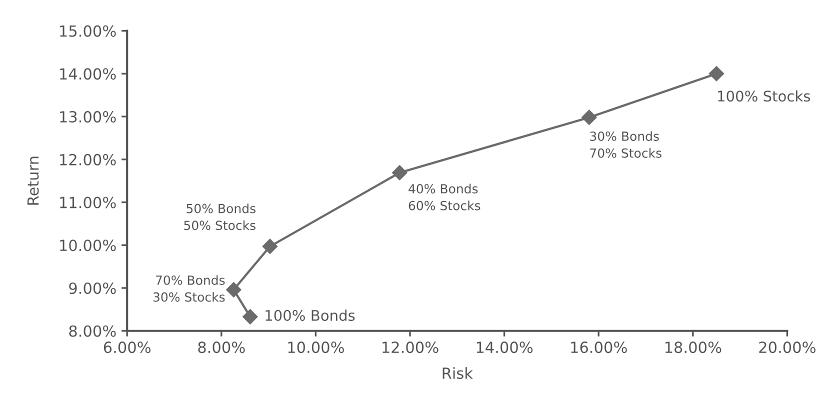 This screenshot has width=820, height=411. Describe the element at coordinates (599, 348) in the screenshot. I see `x-tick-label: 16.00%` at that location.